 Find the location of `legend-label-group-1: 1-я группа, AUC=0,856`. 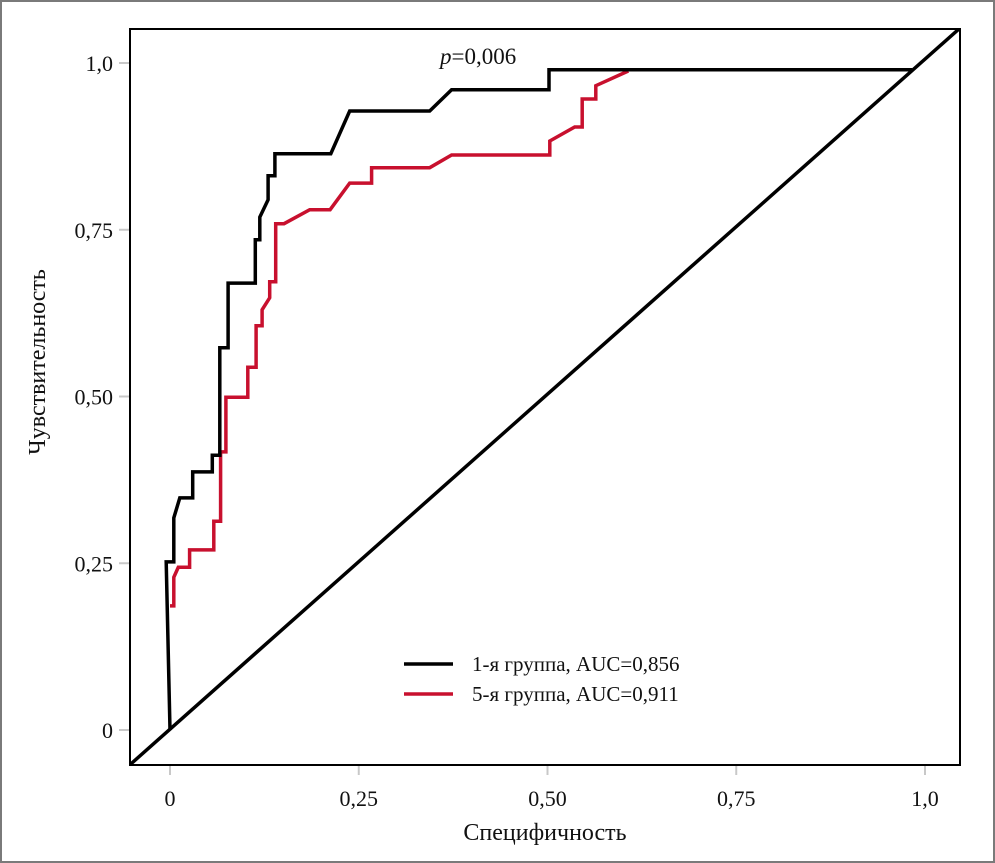

legend-label-group-1: 1-я группа, AUC=0,856 is located at coordinates (575, 664).